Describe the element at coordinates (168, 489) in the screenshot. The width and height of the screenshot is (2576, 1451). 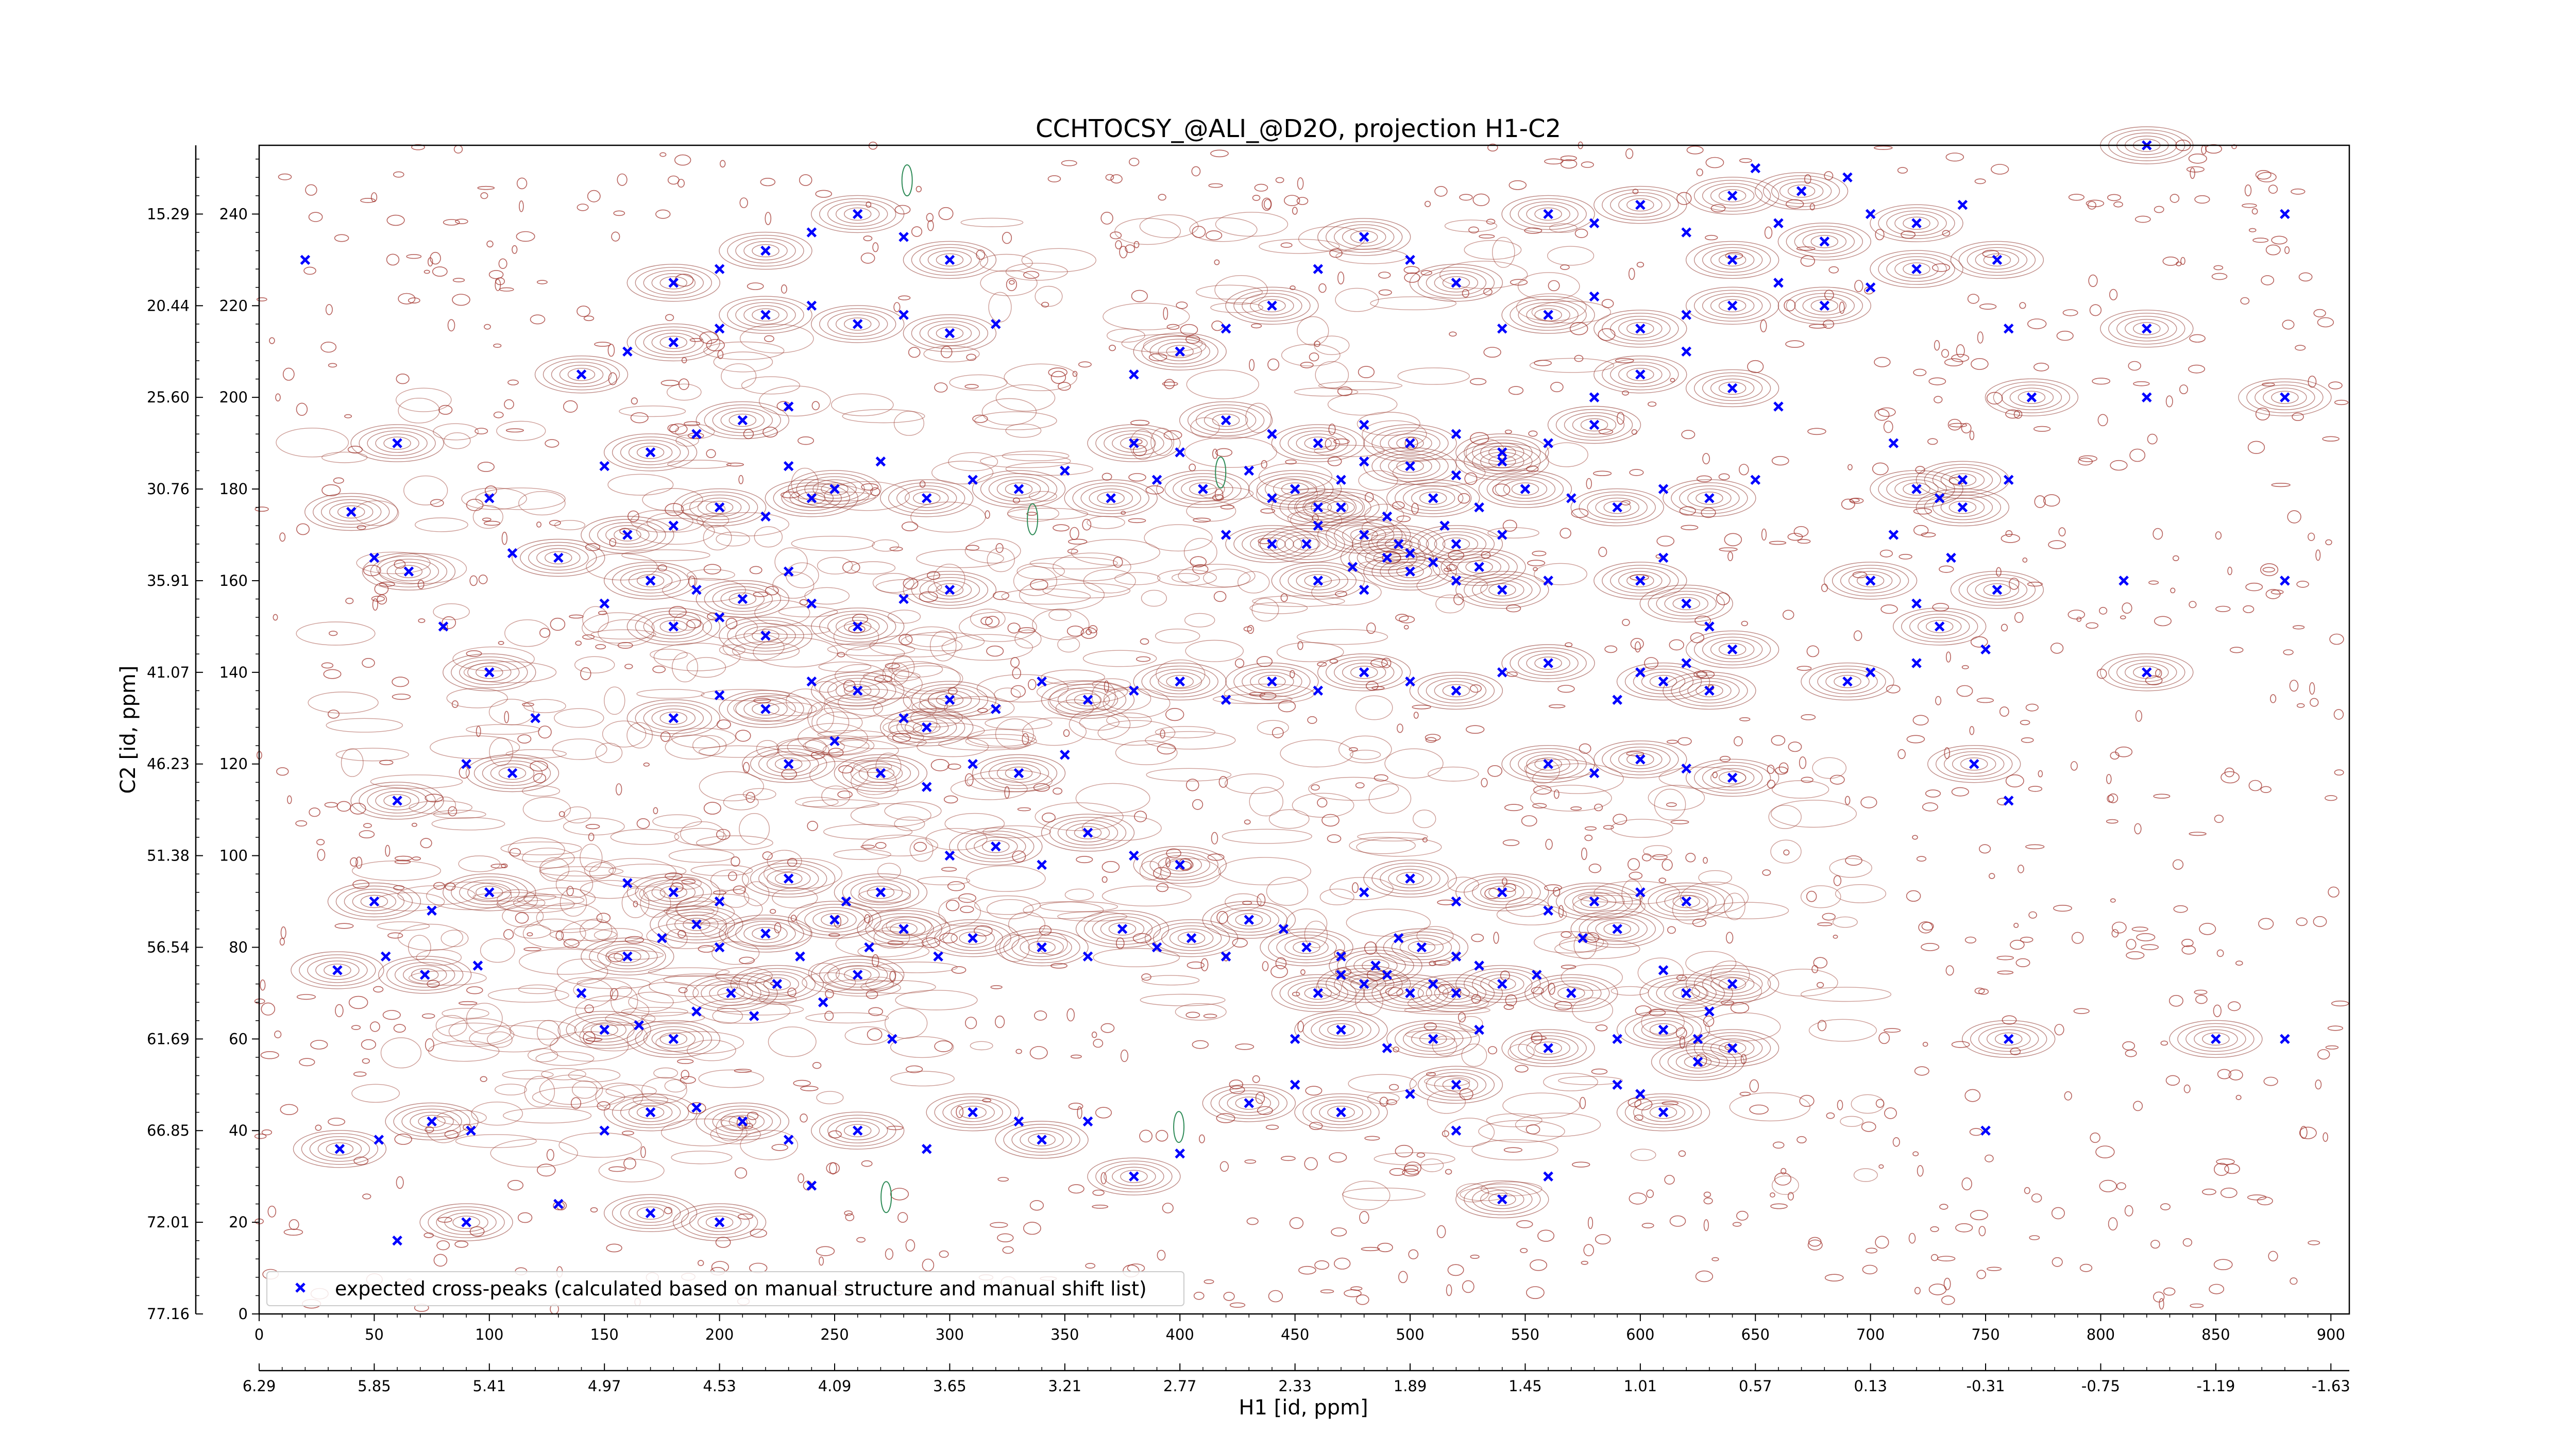
I see `ppm-y-tick-label: 30.76` at that location.